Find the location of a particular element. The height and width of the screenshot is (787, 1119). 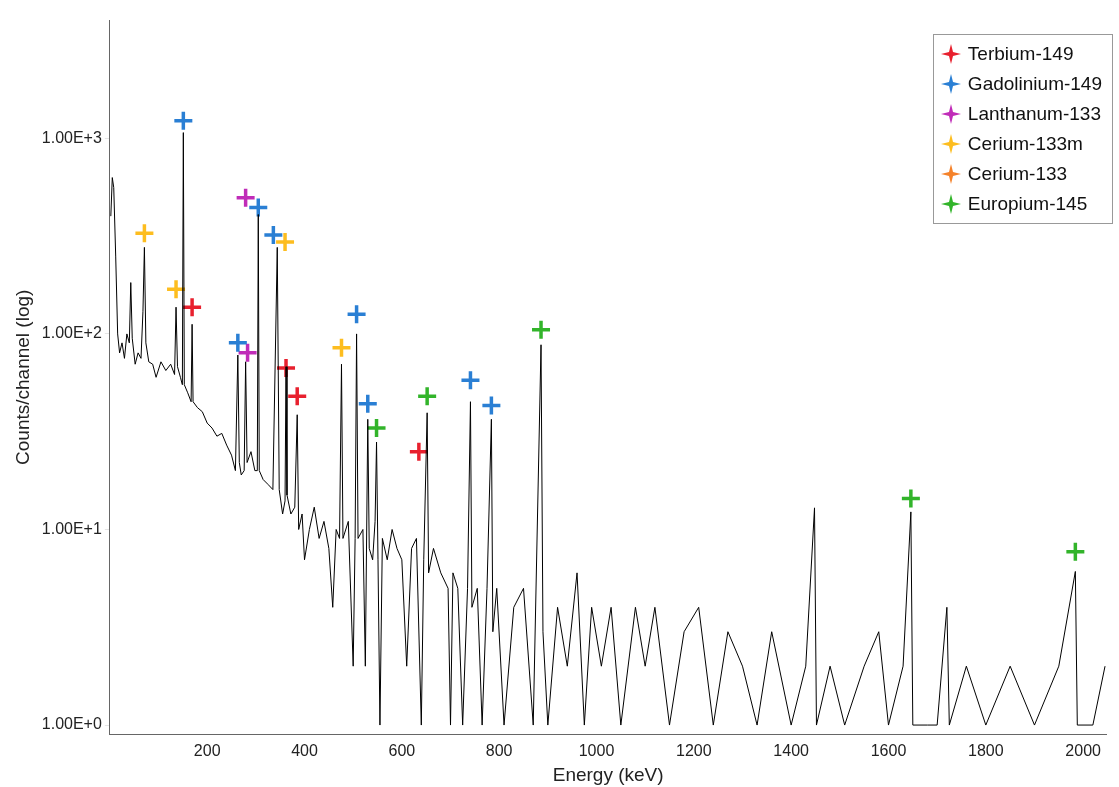

y-tick-label: 1.00E+1 is located at coordinates (71, 528).